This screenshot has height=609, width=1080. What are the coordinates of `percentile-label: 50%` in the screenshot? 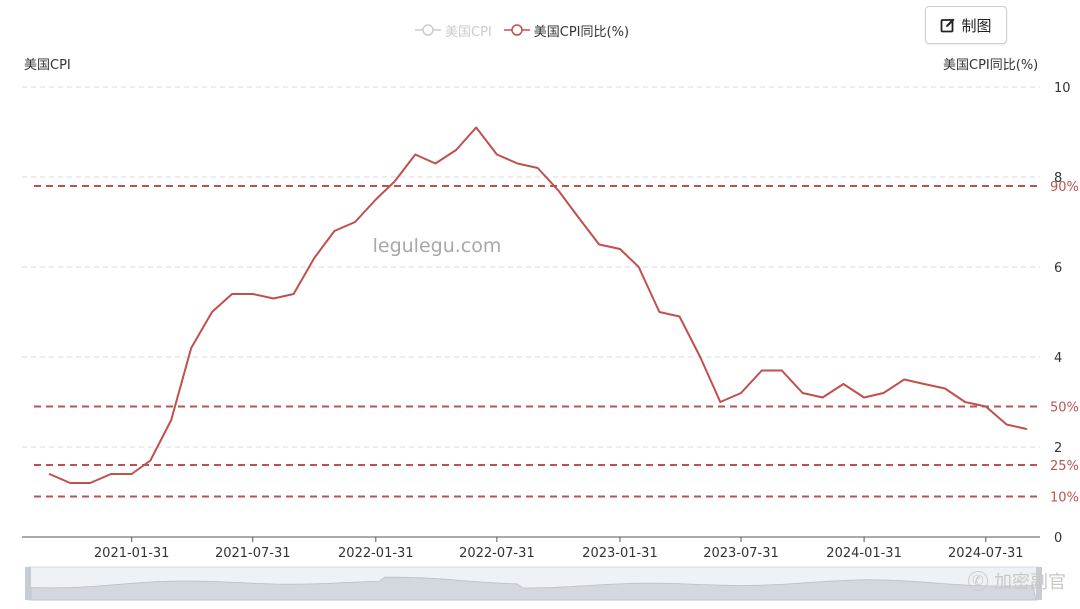 It's located at (1064, 408).